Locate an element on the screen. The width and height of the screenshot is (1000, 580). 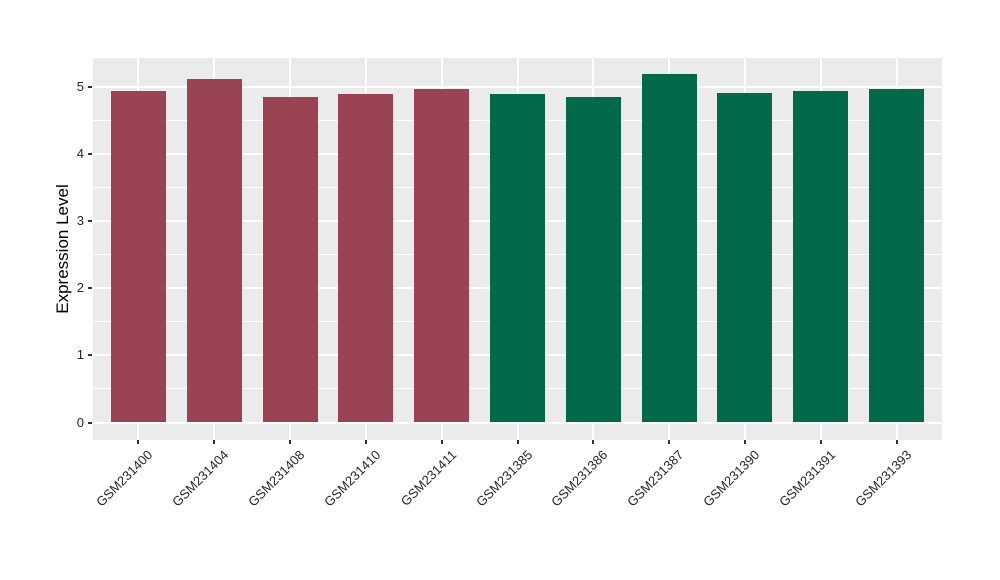
bar-GSM231391 is located at coordinates (821, 257).